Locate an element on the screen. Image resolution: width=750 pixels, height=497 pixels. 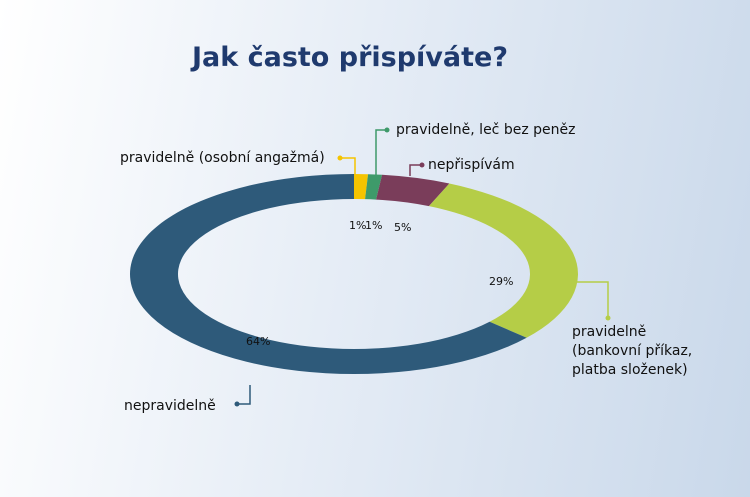
leader-bez-penez is located at coordinates (381, 152).